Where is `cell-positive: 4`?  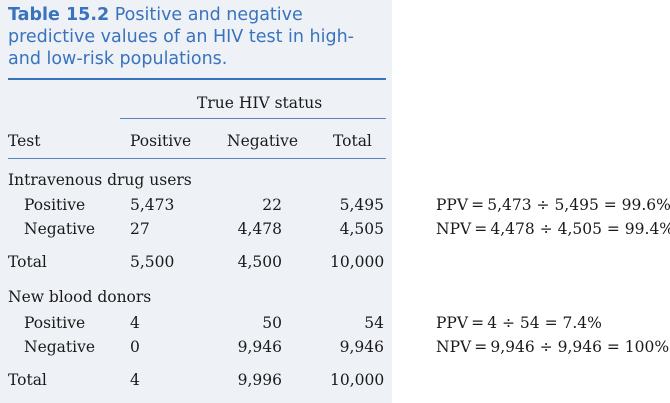 cell-positive: 4 is located at coordinates (135, 323).